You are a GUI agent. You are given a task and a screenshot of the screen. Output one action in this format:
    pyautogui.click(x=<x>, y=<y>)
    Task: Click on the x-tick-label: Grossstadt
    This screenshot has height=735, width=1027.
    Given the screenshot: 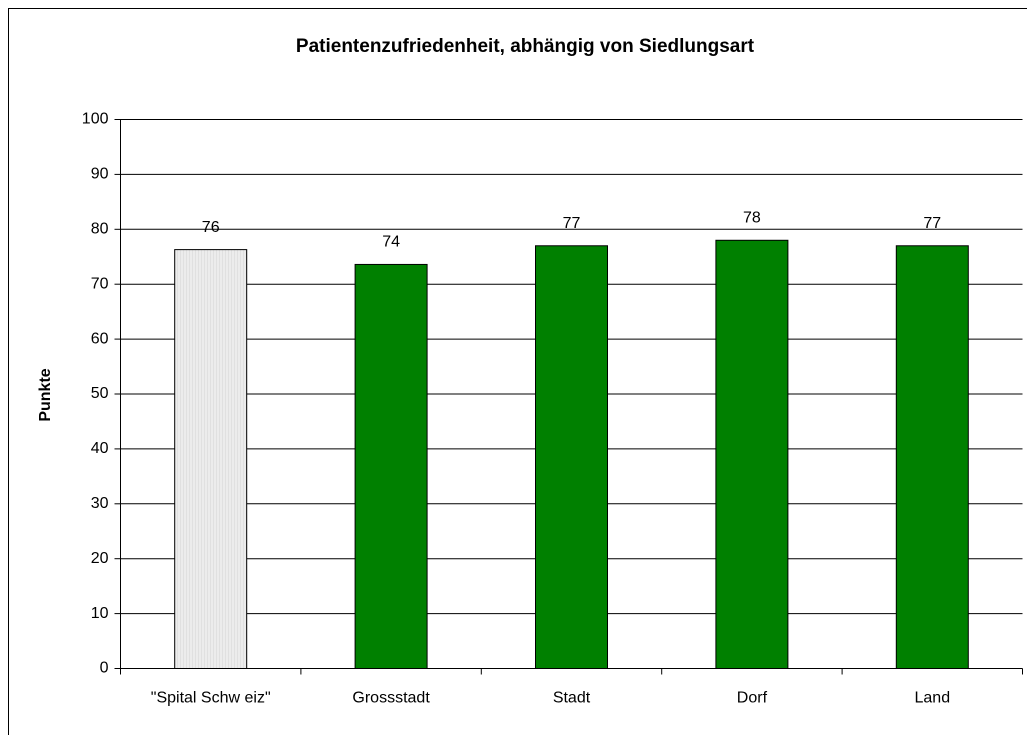 What is the action you would take?
    pyautogui.click(x=391, y=698)
    